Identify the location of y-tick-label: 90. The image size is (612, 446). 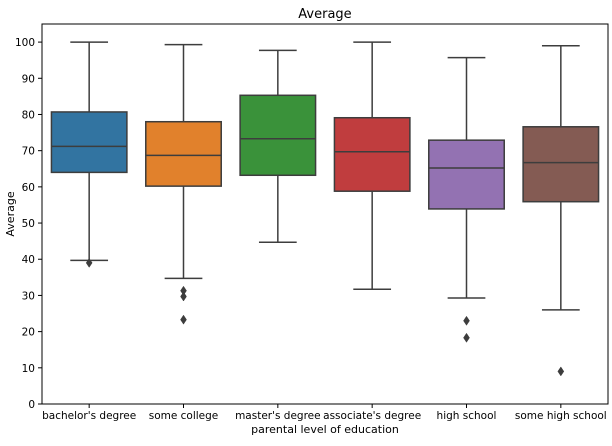
(28, 79).